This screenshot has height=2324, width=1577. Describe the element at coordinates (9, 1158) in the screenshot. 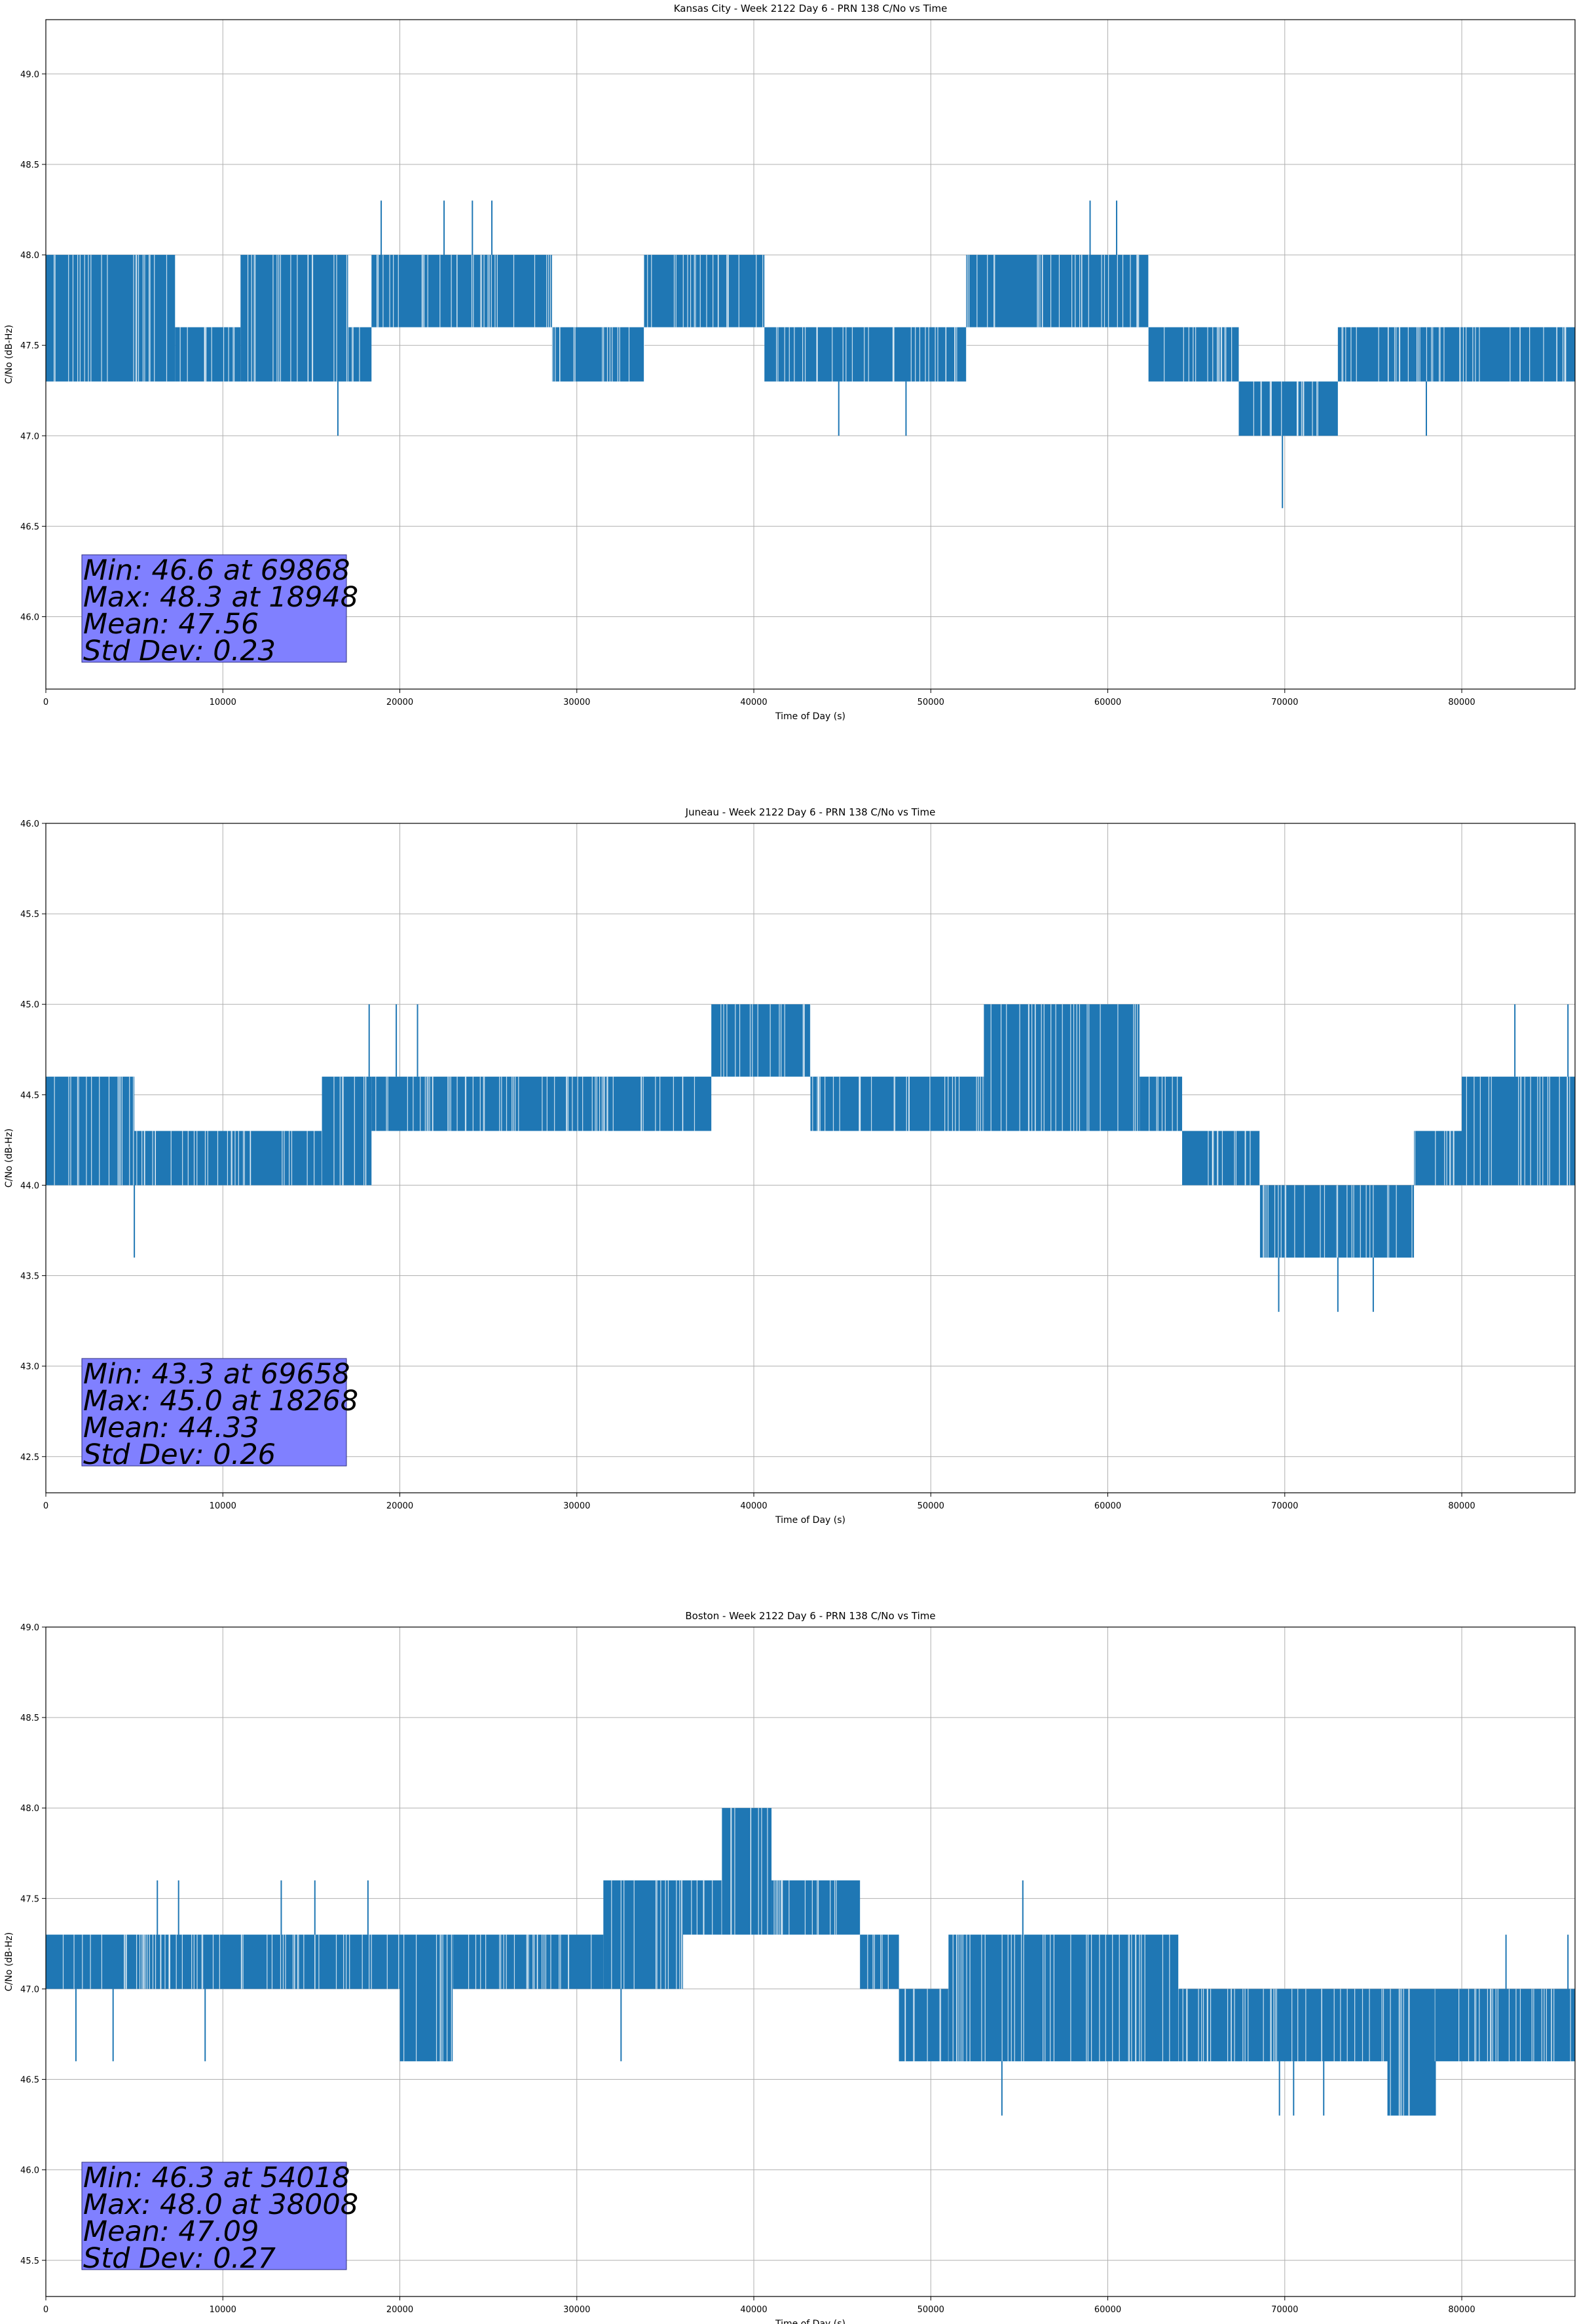

I see `y-axis-label: C/No (dB-Hz)` at that location.